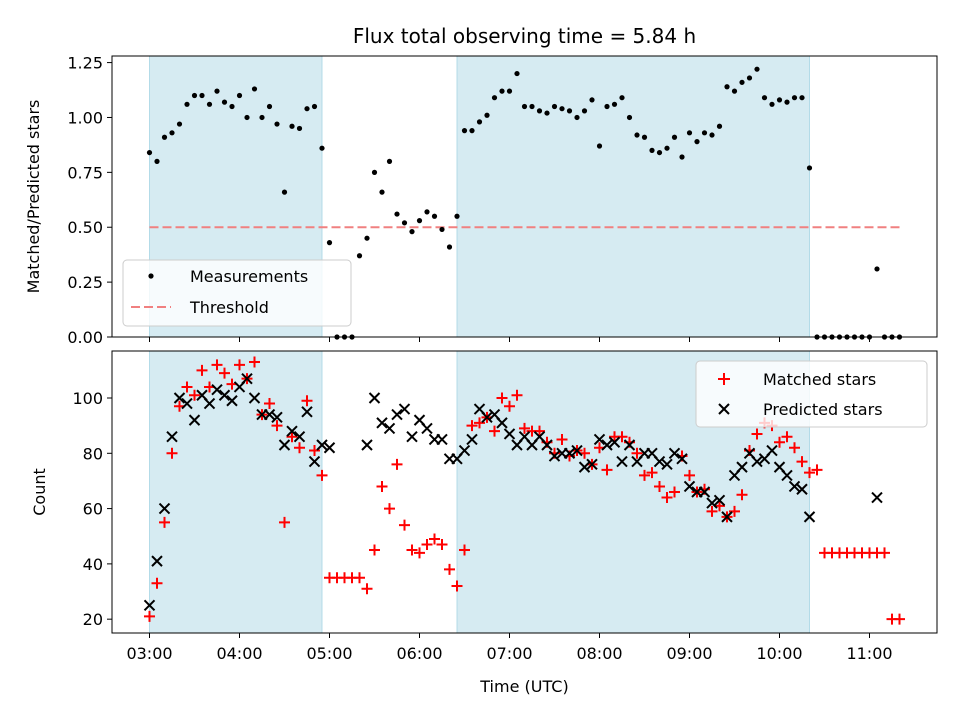 Image resolution: width=960 pixels, height=720 pixels. What do you see at coordinates (85, 63) in the screenshot?
I see `ratio-y-tick-label: 1.25` at bounding box center [85, 63].